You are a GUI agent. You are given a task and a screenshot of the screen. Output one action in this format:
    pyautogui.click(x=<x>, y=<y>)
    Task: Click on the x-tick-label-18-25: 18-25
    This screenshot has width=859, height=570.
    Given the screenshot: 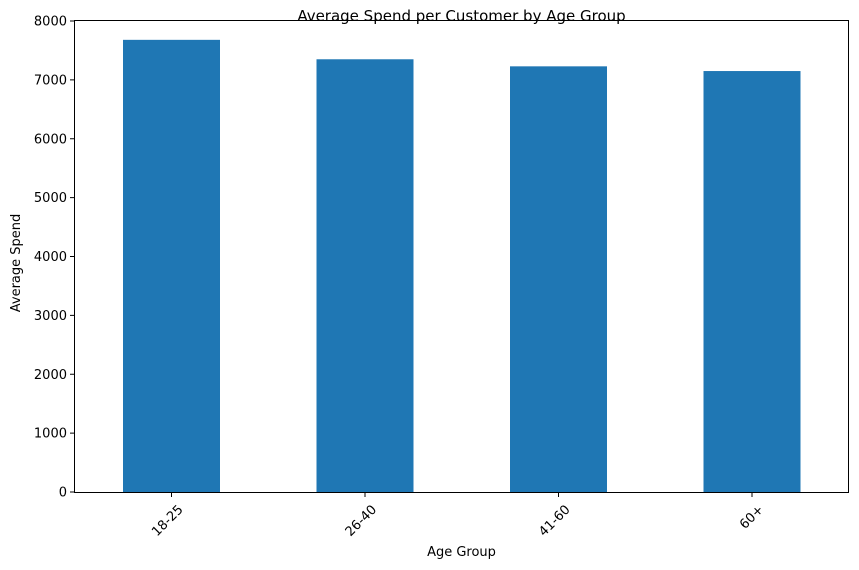 What is the action you would take?
    pyautogui.click(x=167, y=520)
    